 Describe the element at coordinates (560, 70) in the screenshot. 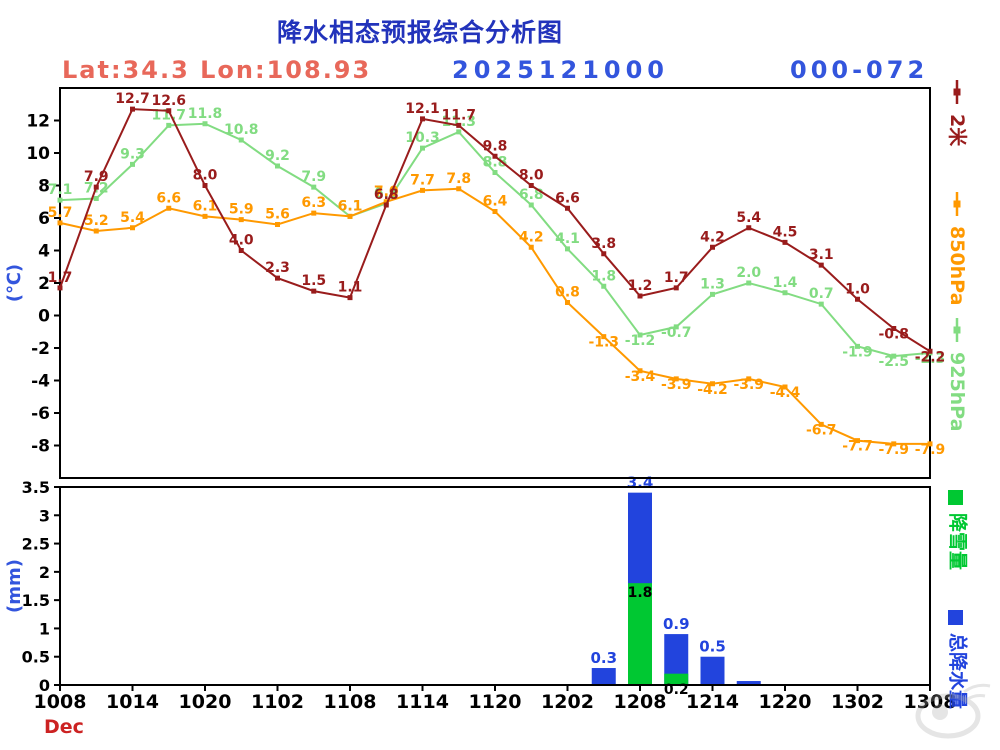

I see `init-time-label: 2025121000` at that location.